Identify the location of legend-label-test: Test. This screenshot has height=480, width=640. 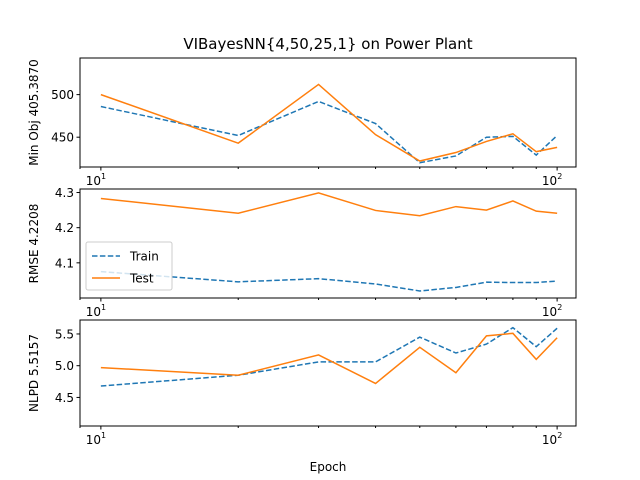
(141, 279).